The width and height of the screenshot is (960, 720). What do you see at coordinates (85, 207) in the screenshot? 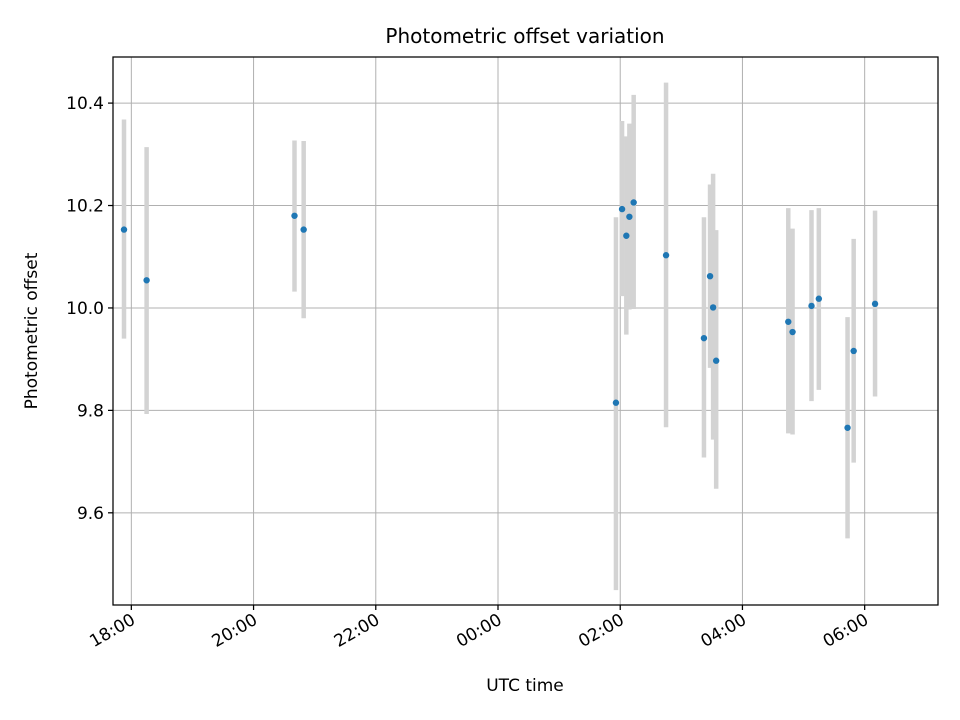
I see `y-tick-label: 10.2` at bounding box center [85, 207].